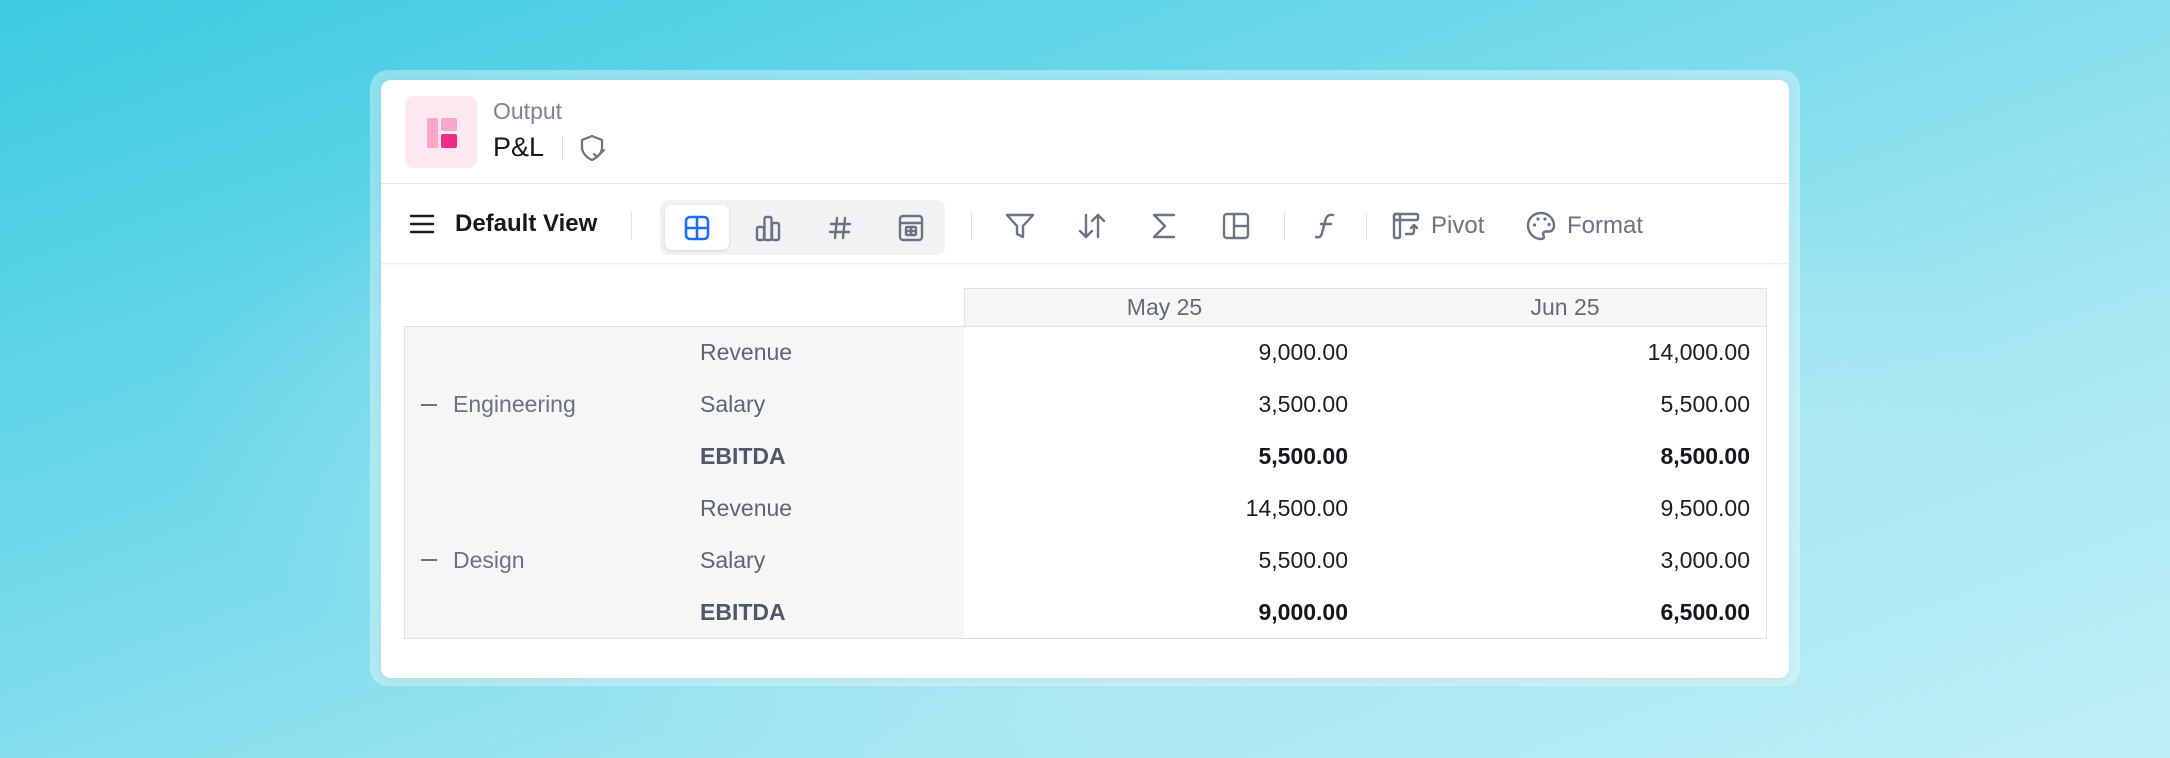 This screenshot has height=758, width=2170. I want to click on table-grid-icon, so click(697, 227).